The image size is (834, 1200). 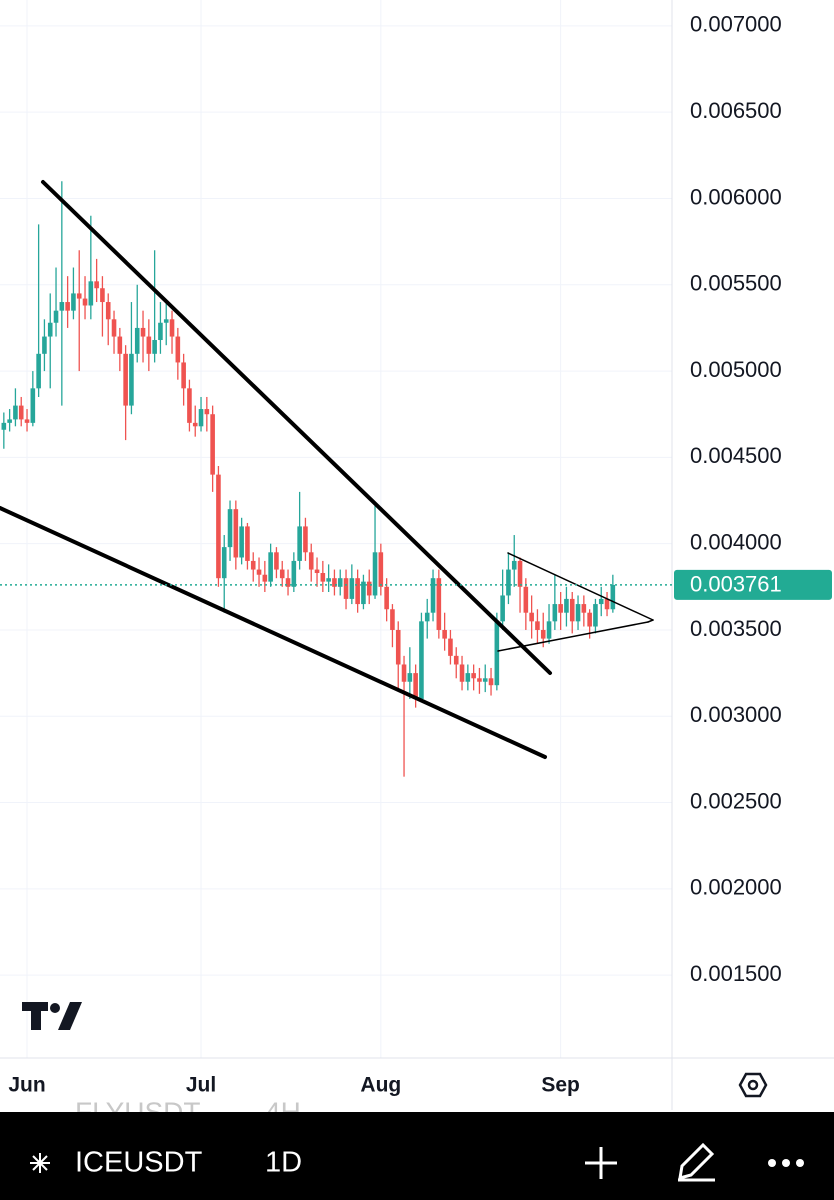 I want to click on symbol: ICEUSDT, so click(x=139, y=1163).